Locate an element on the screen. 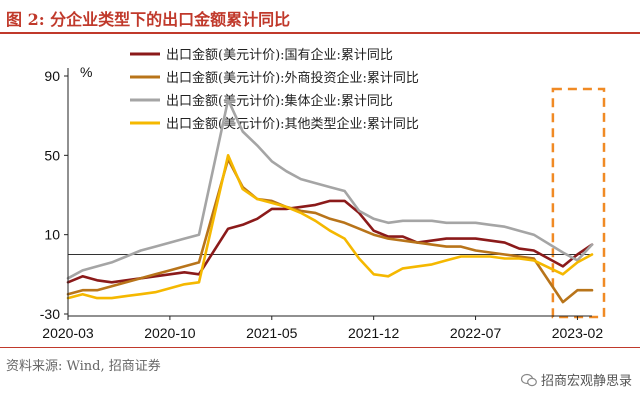 Image resolution: width=640 pixels, height=404 pixels. x-tick-label: 2020-10 is located at coordinates (170, 333).